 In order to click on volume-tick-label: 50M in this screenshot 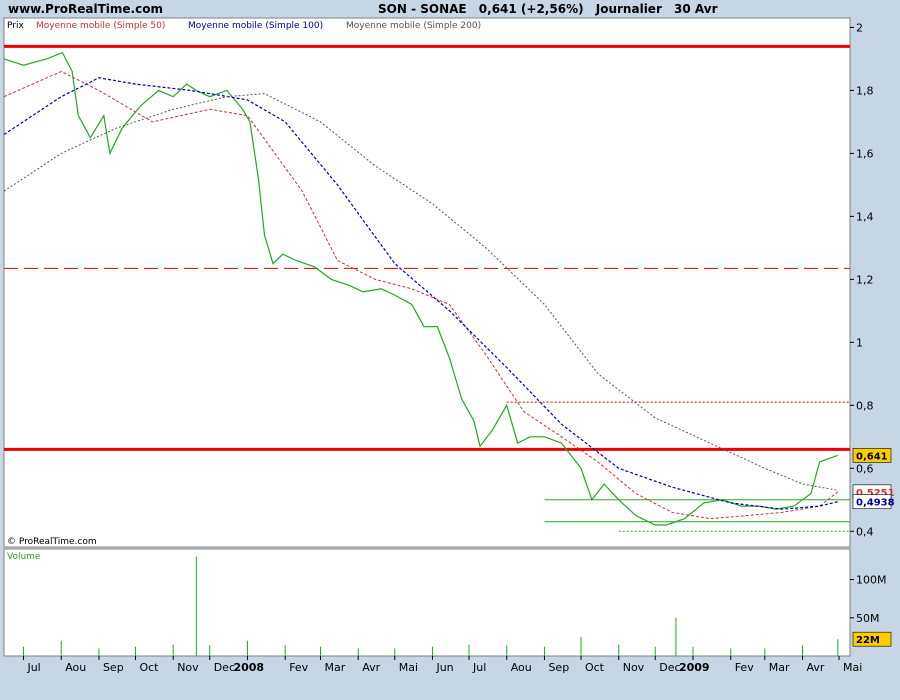, I will do `click(868, 618)`.